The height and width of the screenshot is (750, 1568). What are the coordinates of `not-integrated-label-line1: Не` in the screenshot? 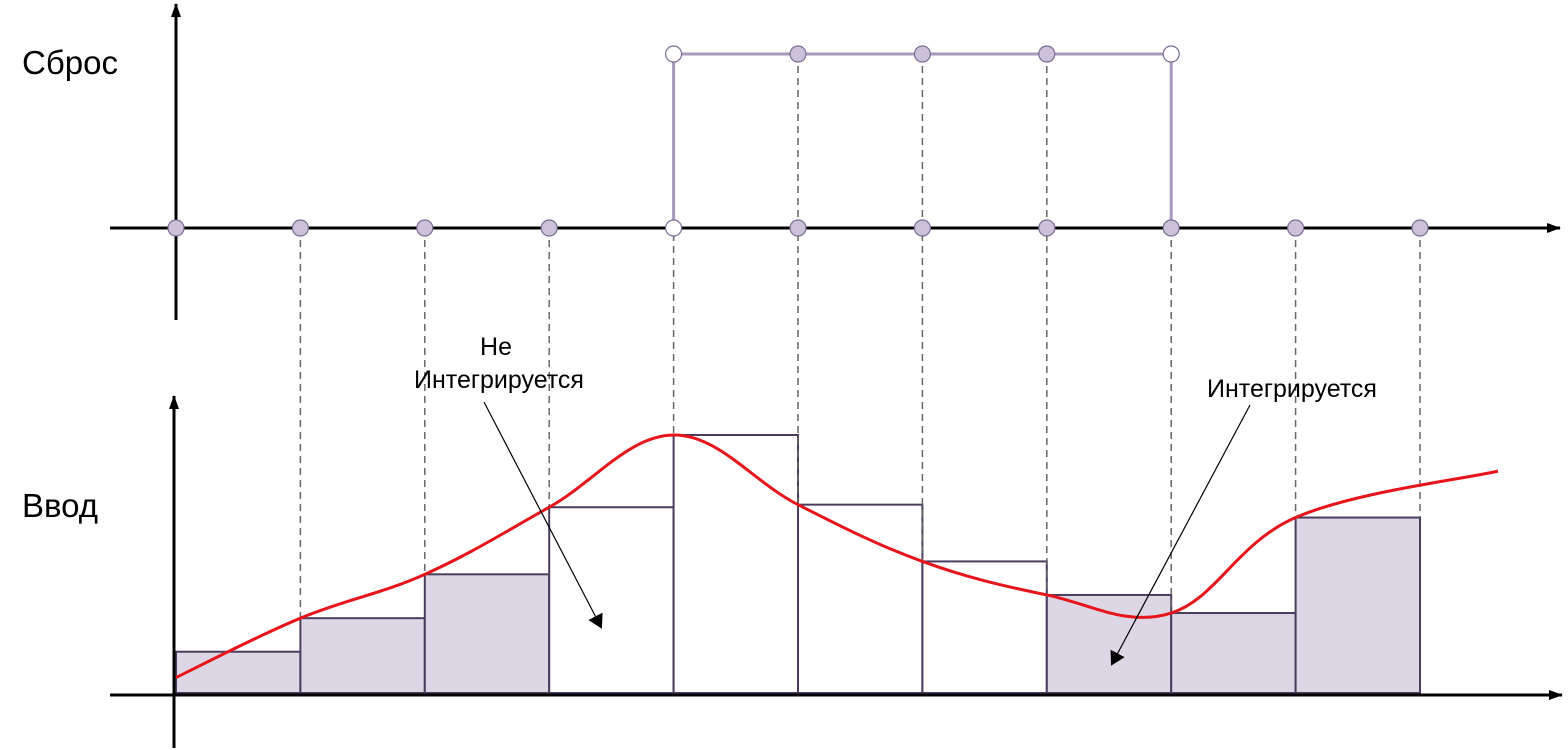 It's located at (496, 347).